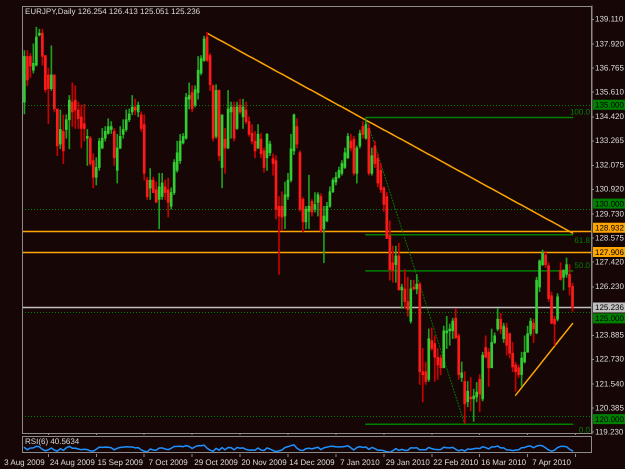 This screenshot has height=469, width=625. Describe the element at coordinates (609, 165) in the screenshot. I see `y-tick-label: 132.075` at that location.